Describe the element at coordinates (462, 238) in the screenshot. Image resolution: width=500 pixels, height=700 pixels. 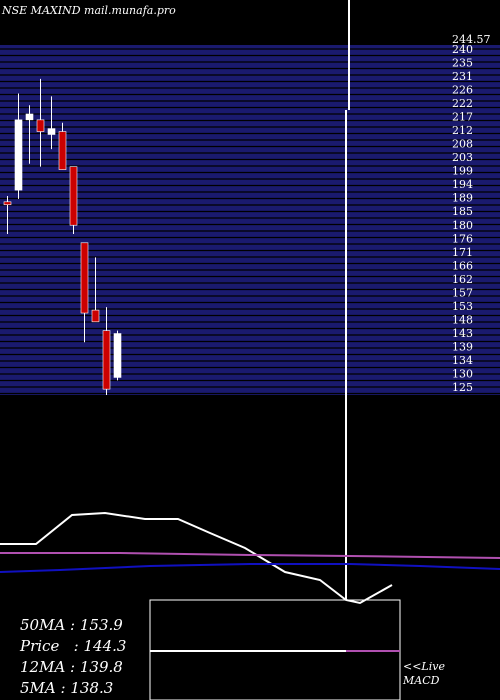
I see `price-axis-label: 176` at that location.